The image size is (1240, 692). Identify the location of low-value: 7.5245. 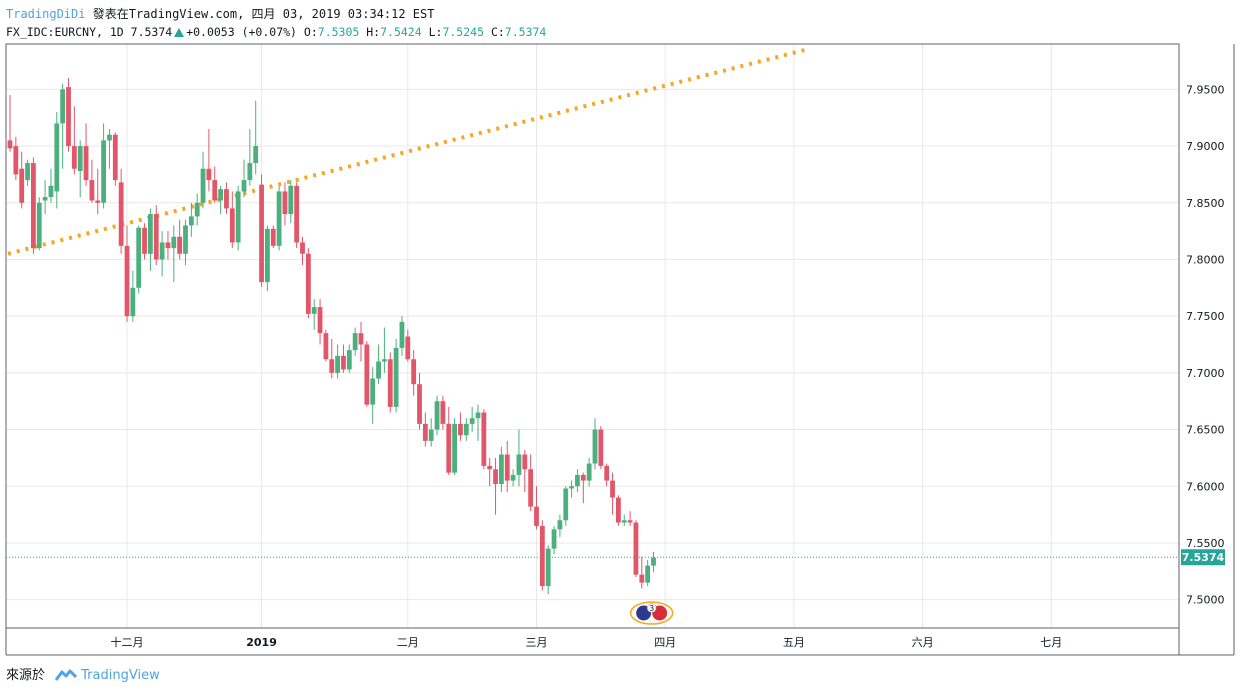
(463, 32).